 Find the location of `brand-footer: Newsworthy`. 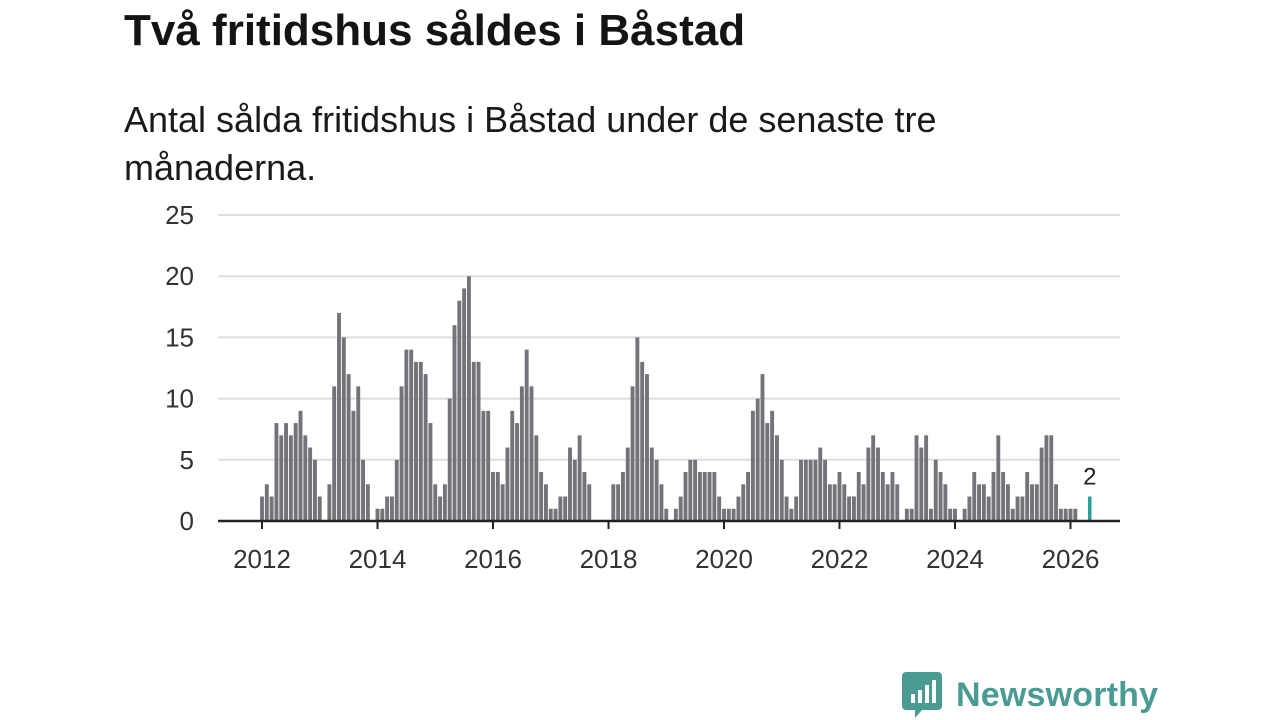

brand-footer: Newsworthy is located at coordinates (1030, 695).